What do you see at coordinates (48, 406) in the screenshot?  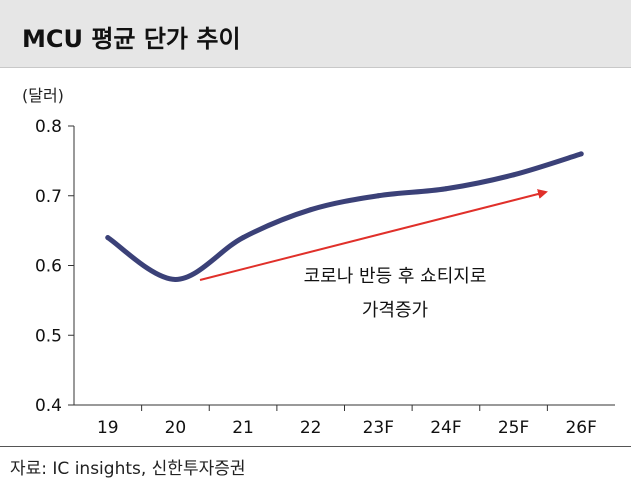 I see `y-tick-label: 0.4` at bounding box center [48, 406].